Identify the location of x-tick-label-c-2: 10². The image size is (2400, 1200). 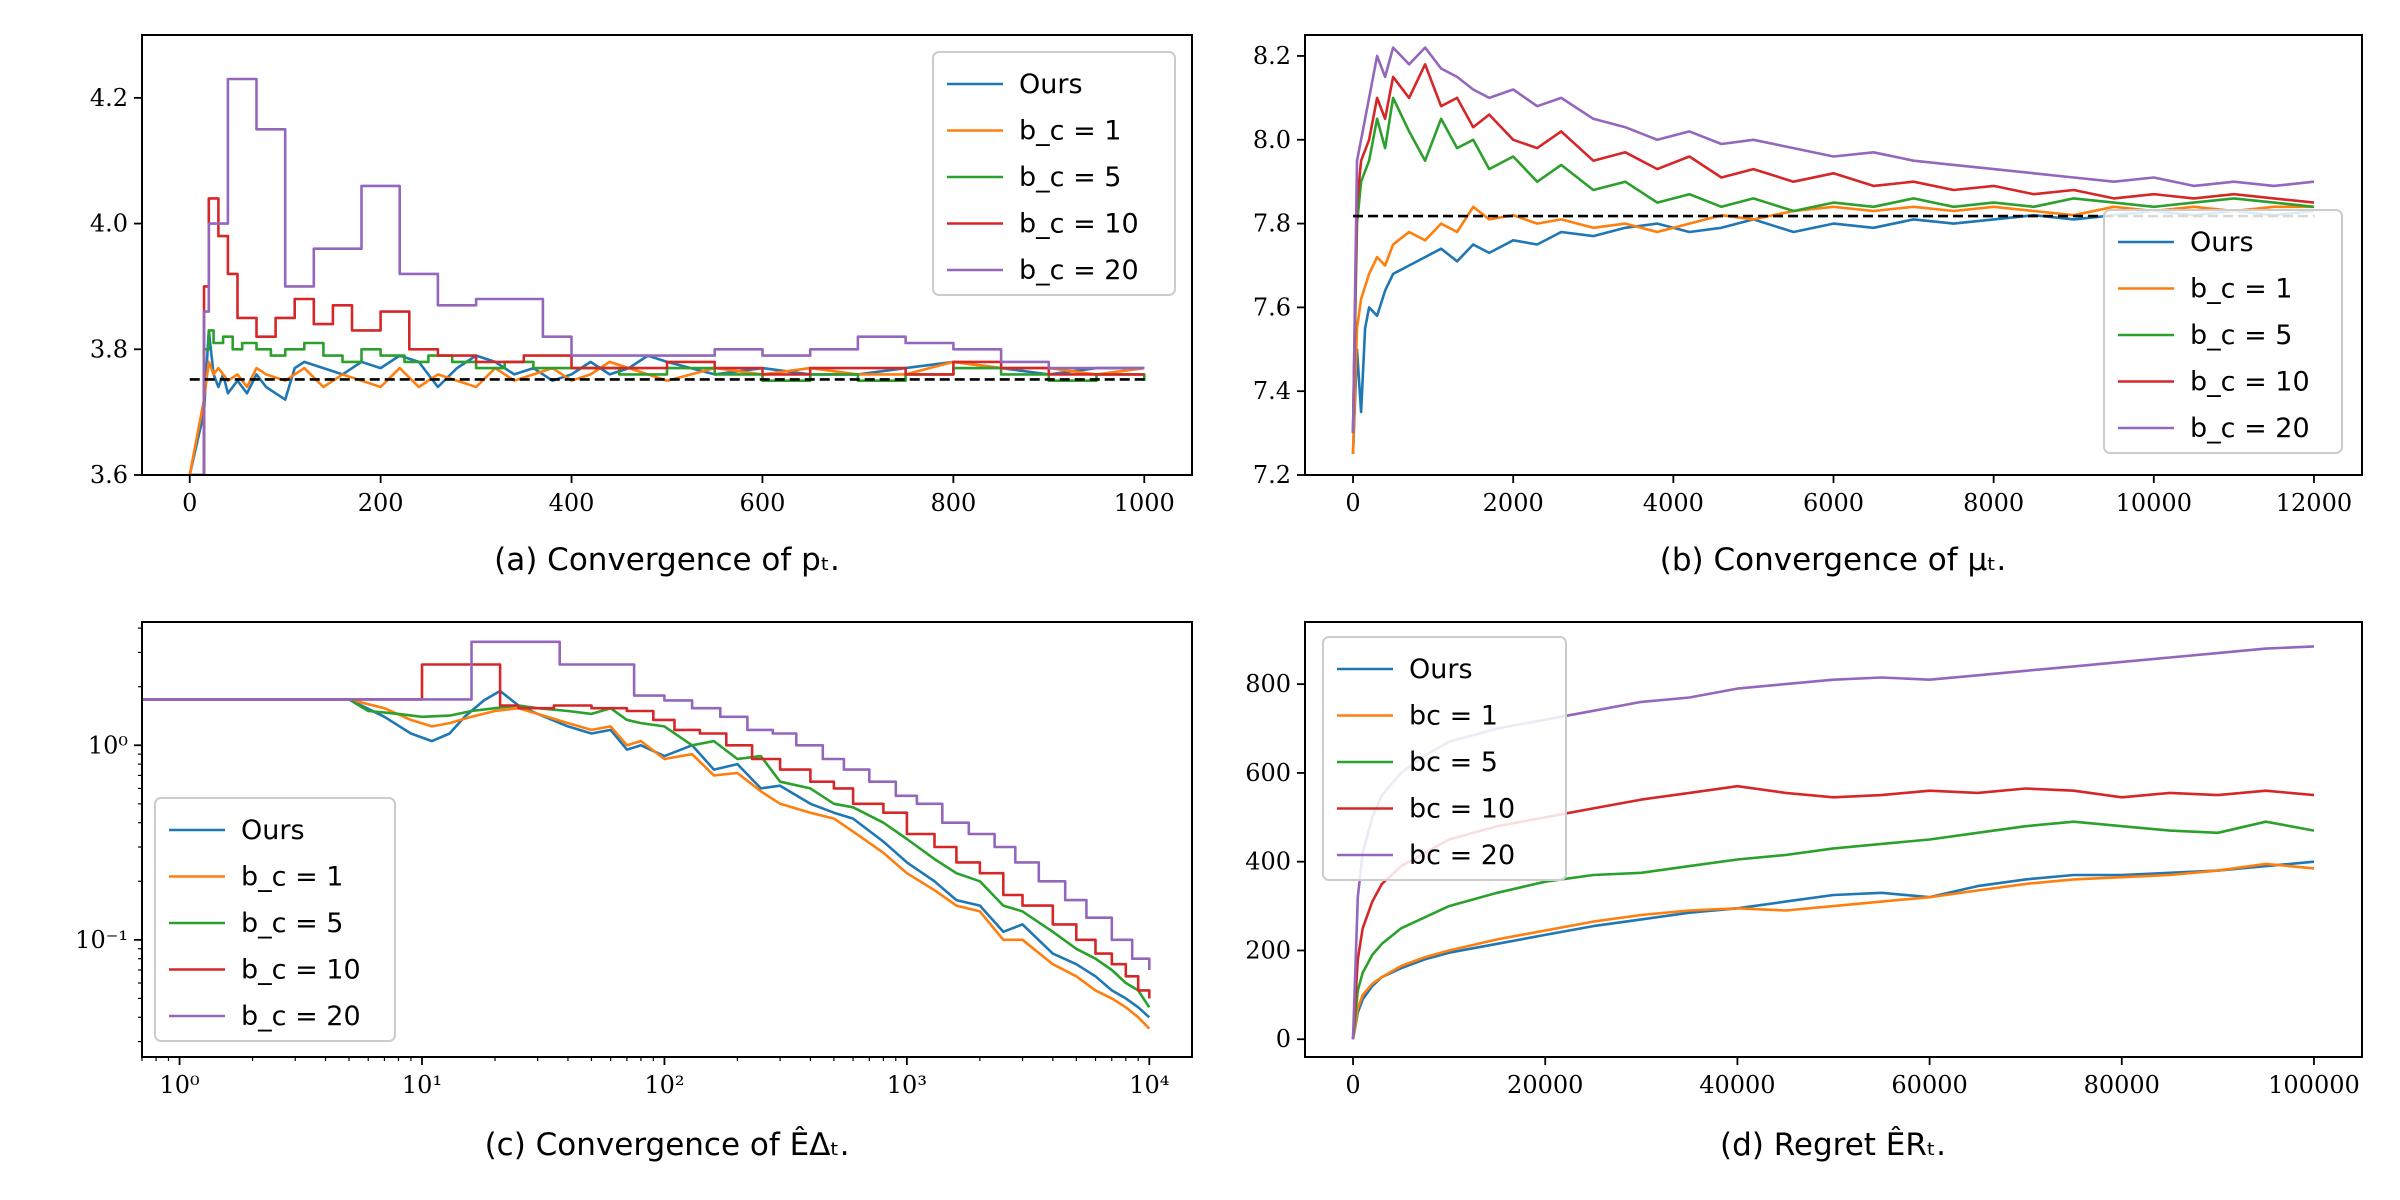
(664, 1085).